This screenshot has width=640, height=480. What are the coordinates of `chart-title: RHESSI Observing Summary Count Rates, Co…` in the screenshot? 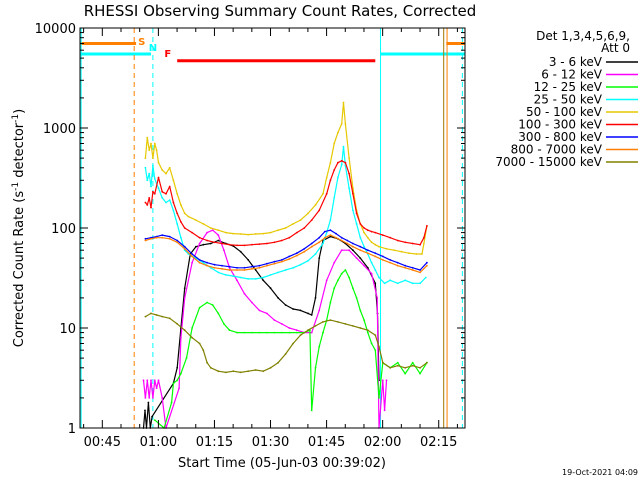 It's located at (280, 11).